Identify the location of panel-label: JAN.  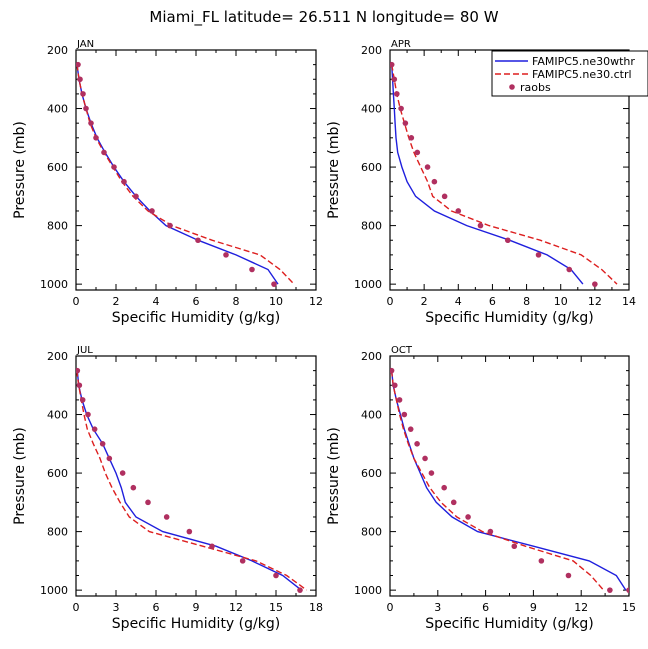
(85, 44).